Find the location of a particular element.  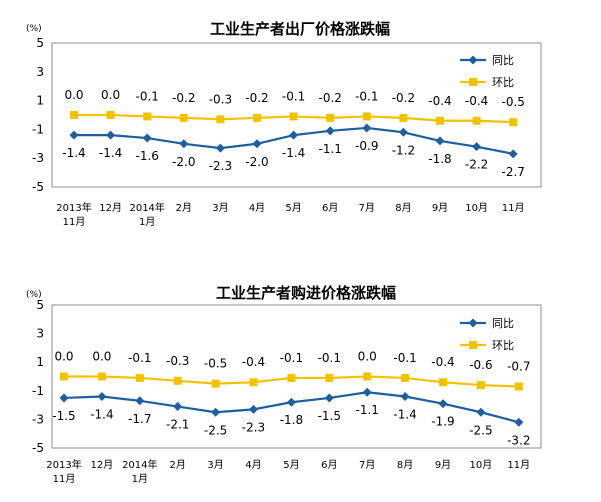

x-tick-label: 8月 is located at coordinates (405, 465).